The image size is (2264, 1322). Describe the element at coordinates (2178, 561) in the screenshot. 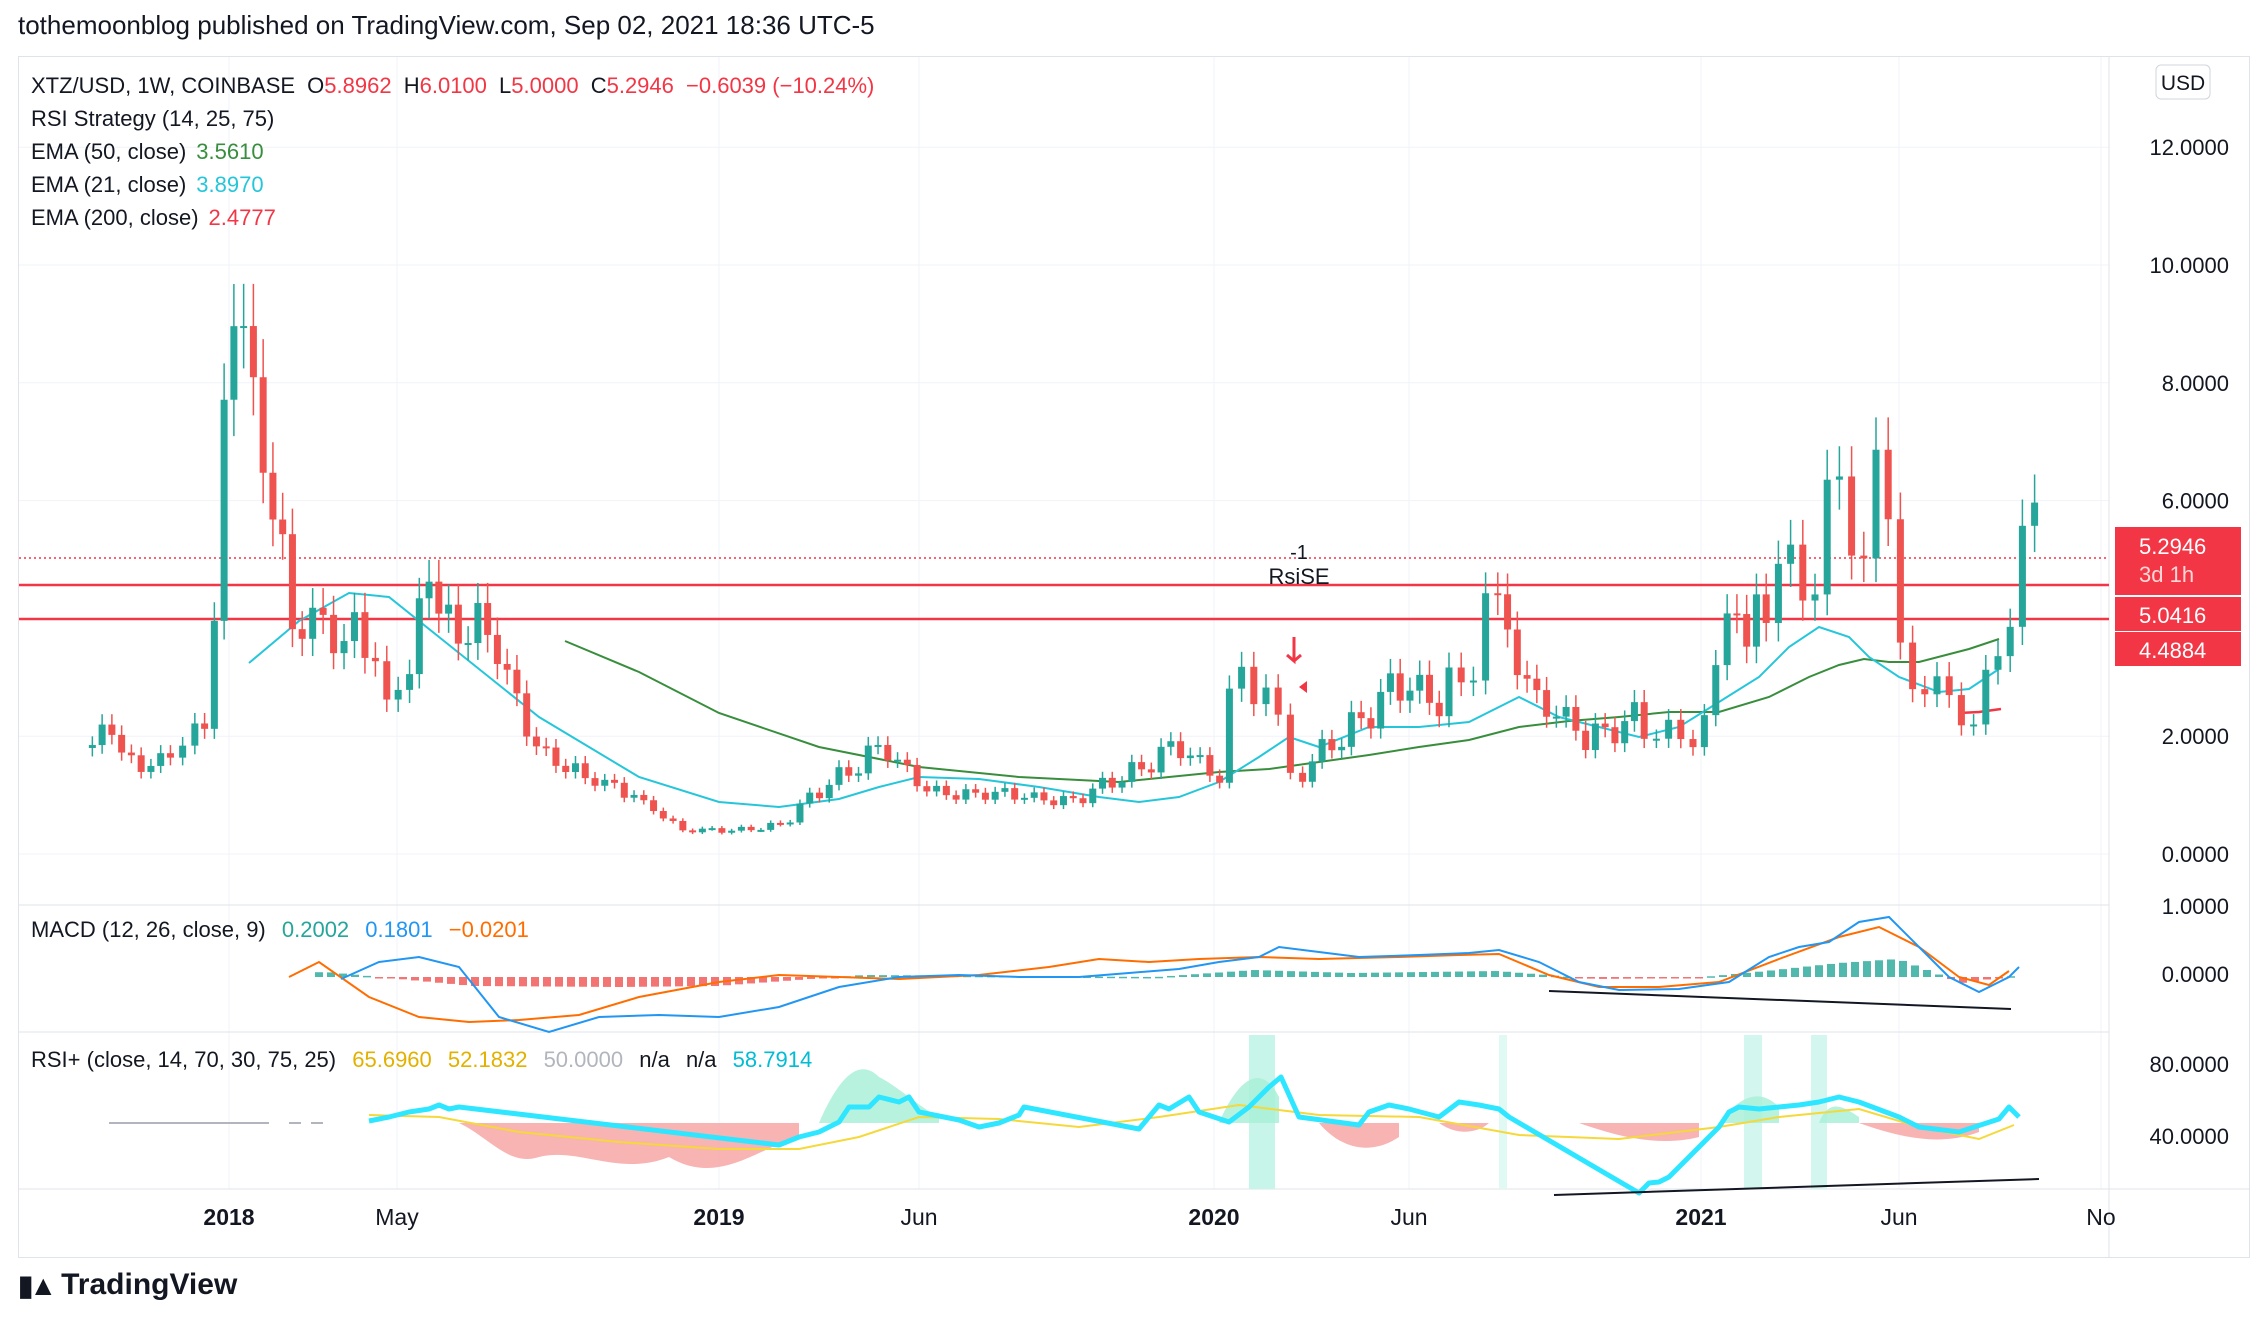

I see `current-price-badge` at that location.